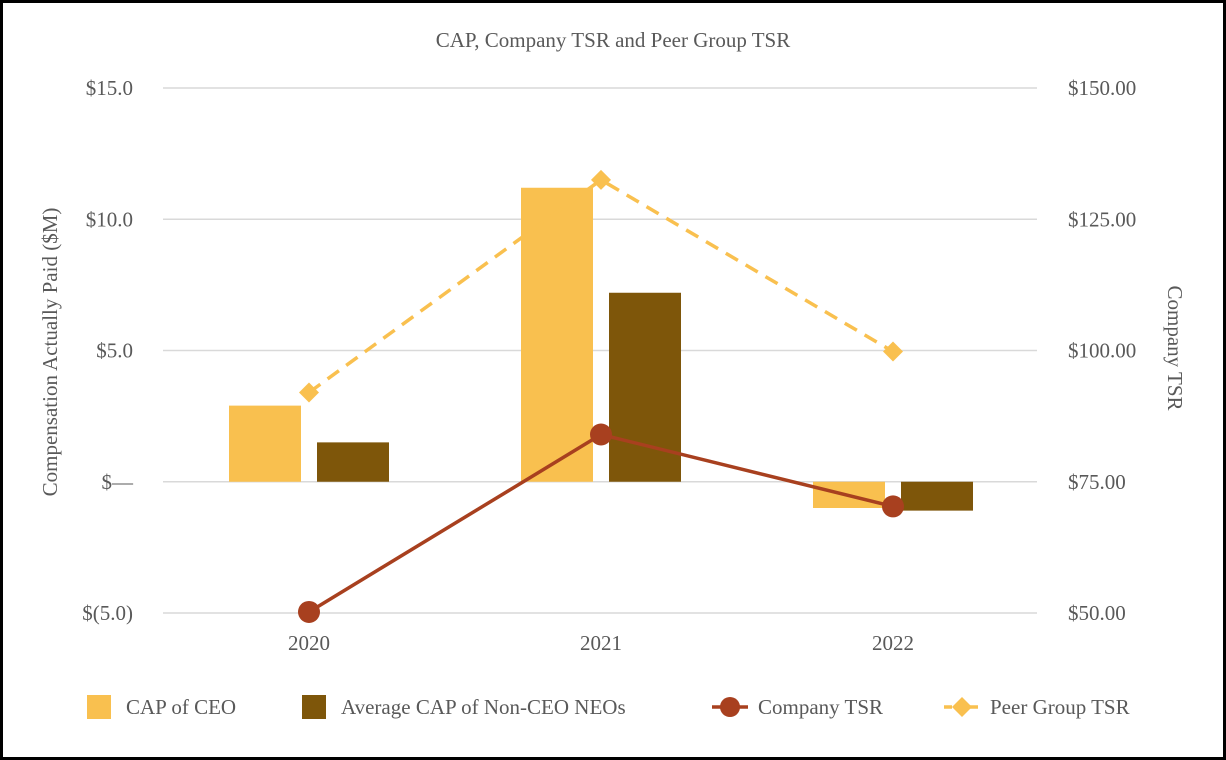  I want to click on legend-label: Peer Group TSR, so click(1060, 707).